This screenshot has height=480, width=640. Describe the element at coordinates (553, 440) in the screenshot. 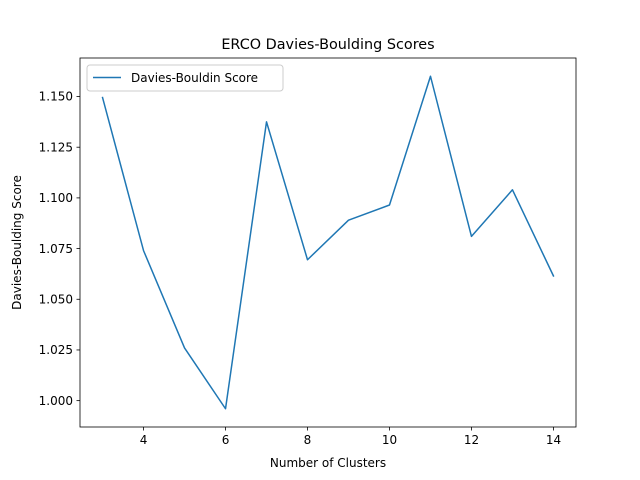

I see `x-tick-label: 14` at that location.